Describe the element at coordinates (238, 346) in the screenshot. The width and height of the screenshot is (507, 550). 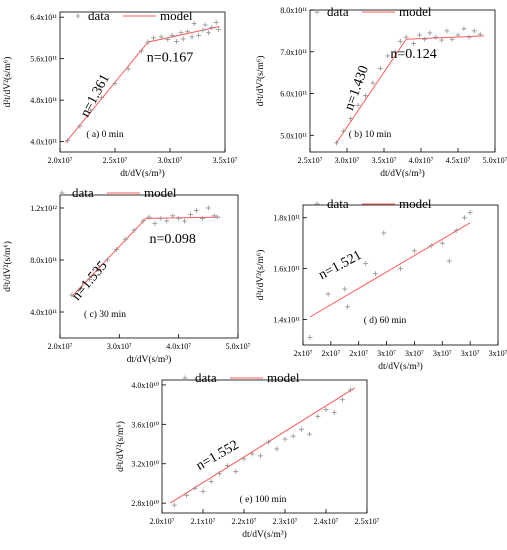
I see `x-tick-label: 5.0x10⁷` at that location.